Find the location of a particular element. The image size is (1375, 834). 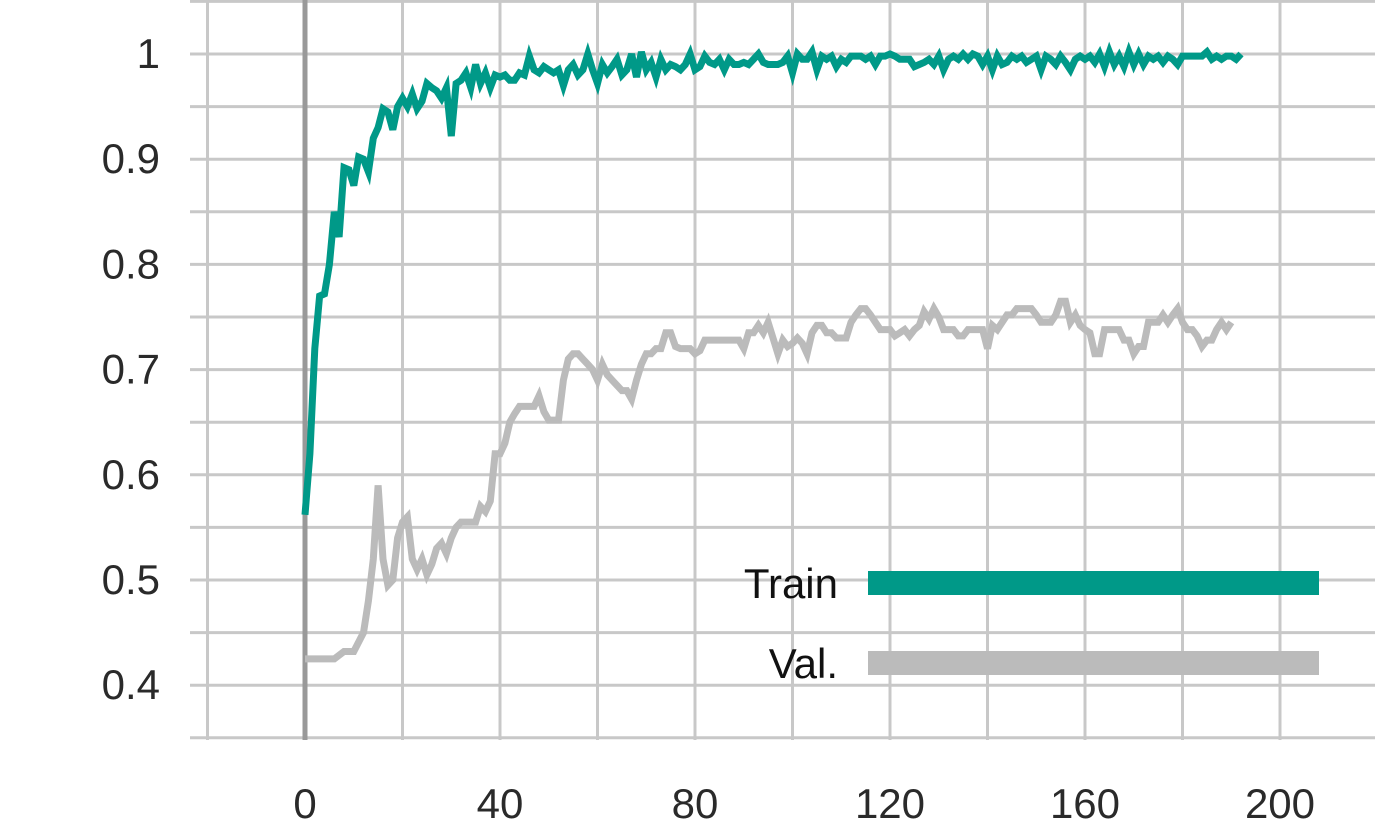

x-tick-label: 120 is located at coordinates (890, 803).